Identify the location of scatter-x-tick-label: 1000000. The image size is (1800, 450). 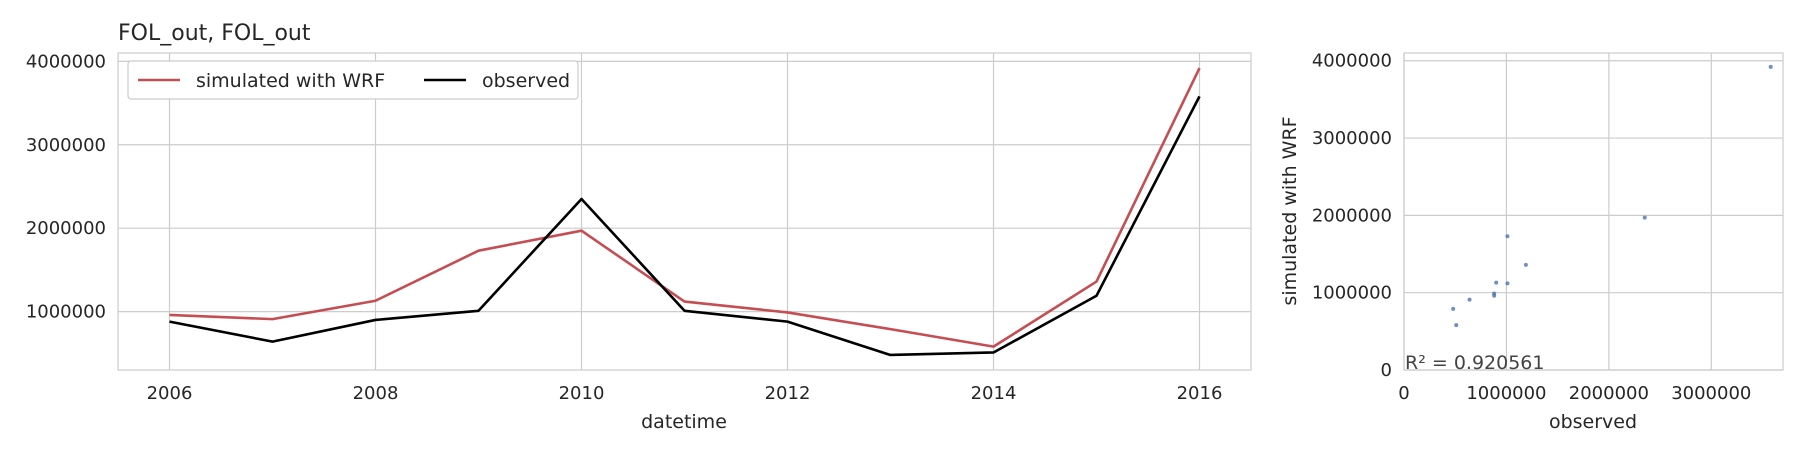
(1506, 393).